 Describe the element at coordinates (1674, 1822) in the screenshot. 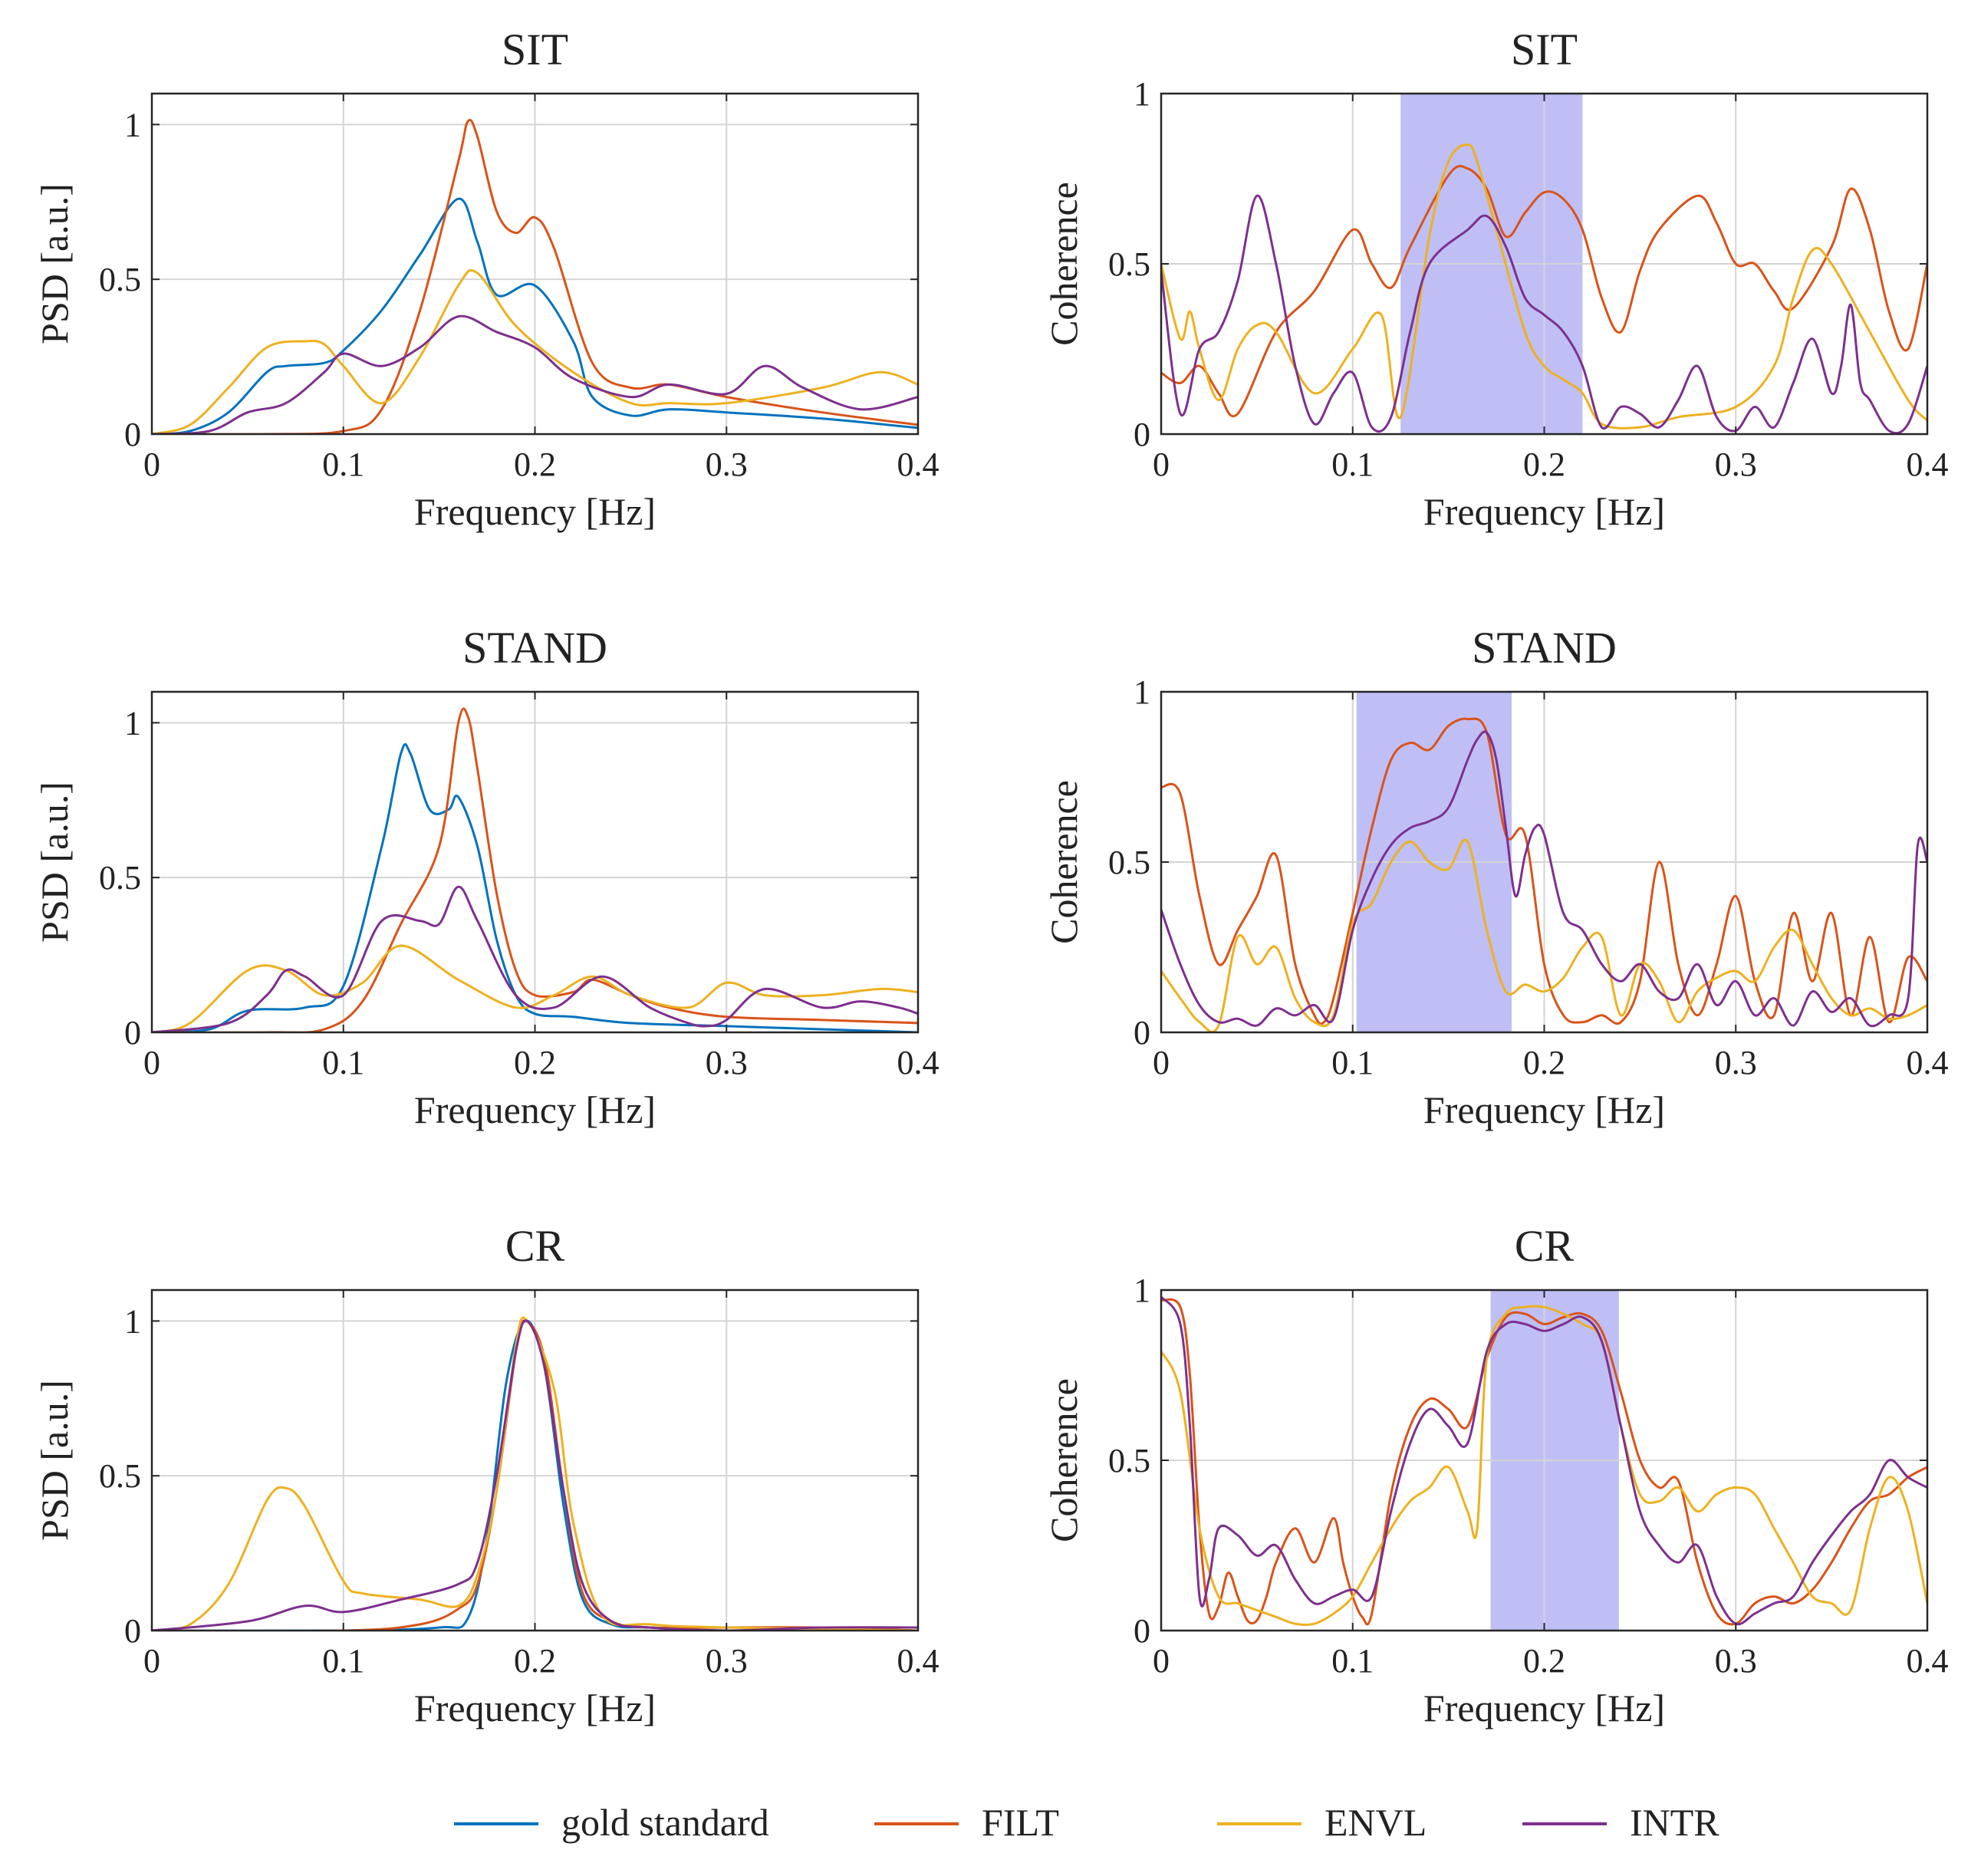

I see `legend-label: INTR` at that location.